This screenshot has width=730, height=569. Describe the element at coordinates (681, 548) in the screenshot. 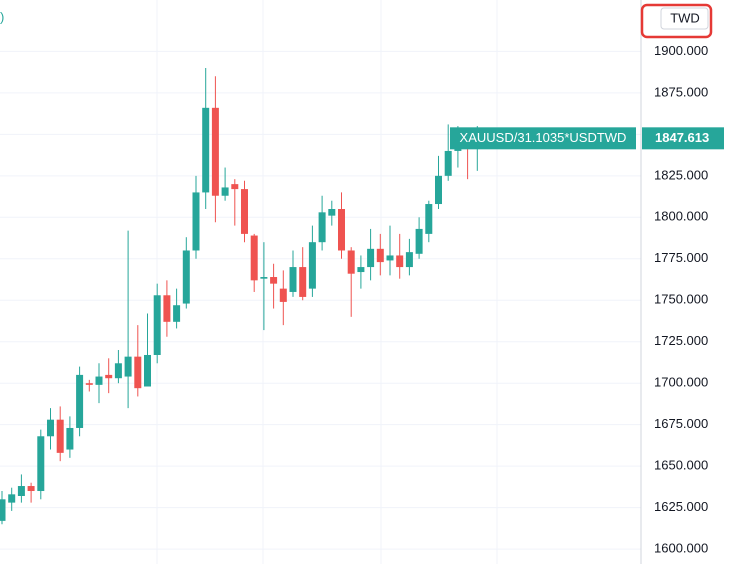

I see `y-tick-label: 1600.000` at that location.